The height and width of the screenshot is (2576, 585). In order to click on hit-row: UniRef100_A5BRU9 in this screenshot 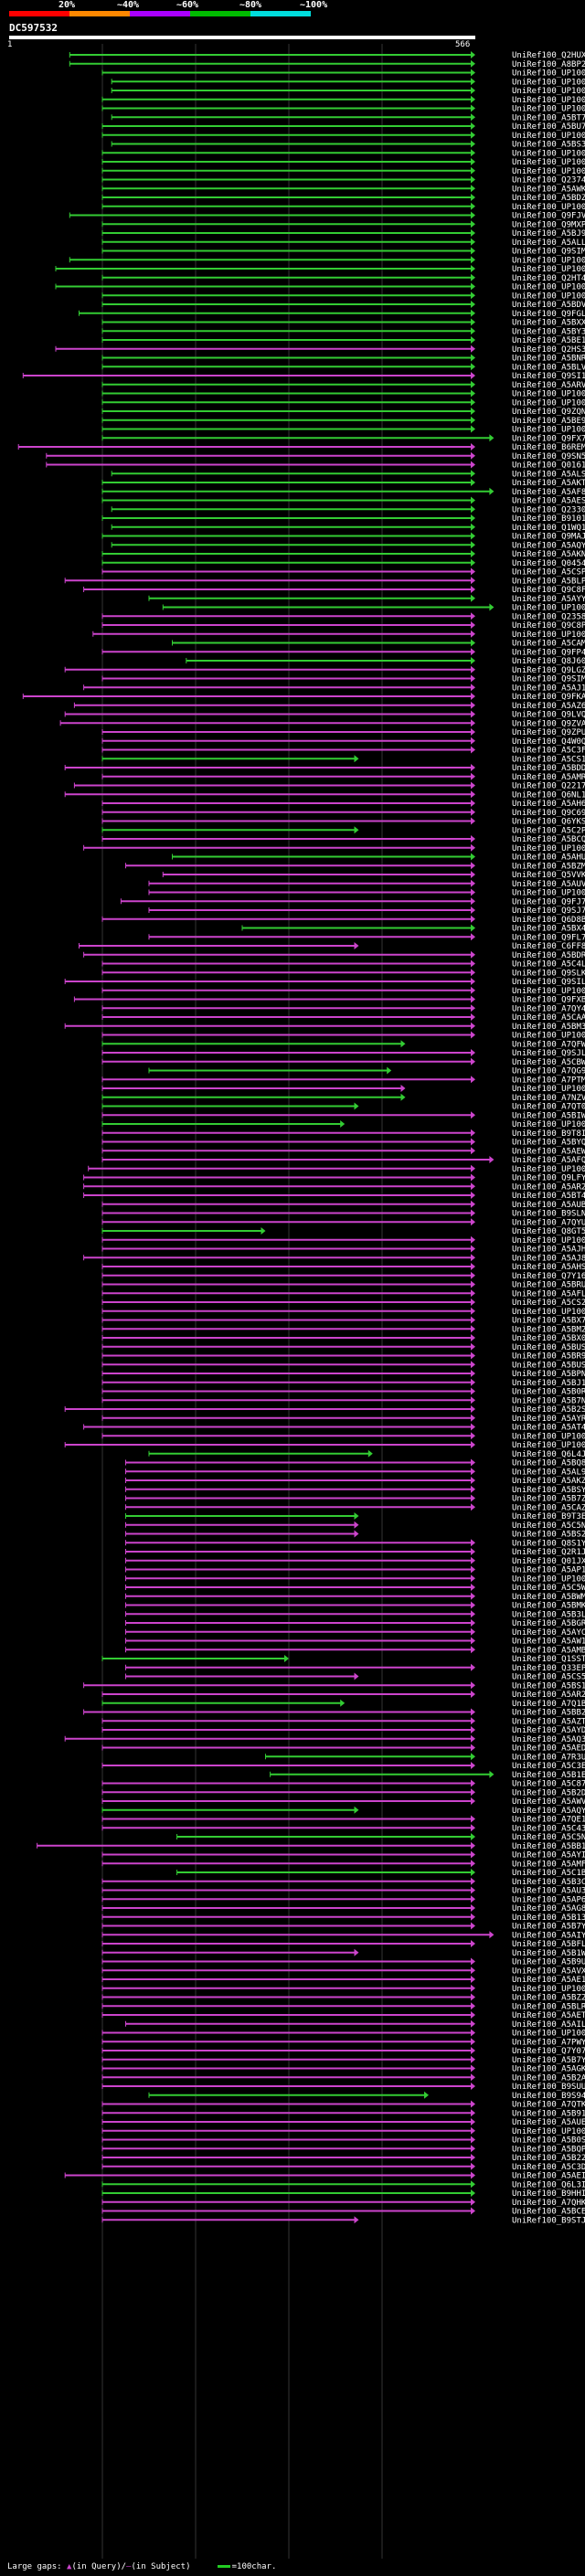, I will do `click(343, 1285)`.